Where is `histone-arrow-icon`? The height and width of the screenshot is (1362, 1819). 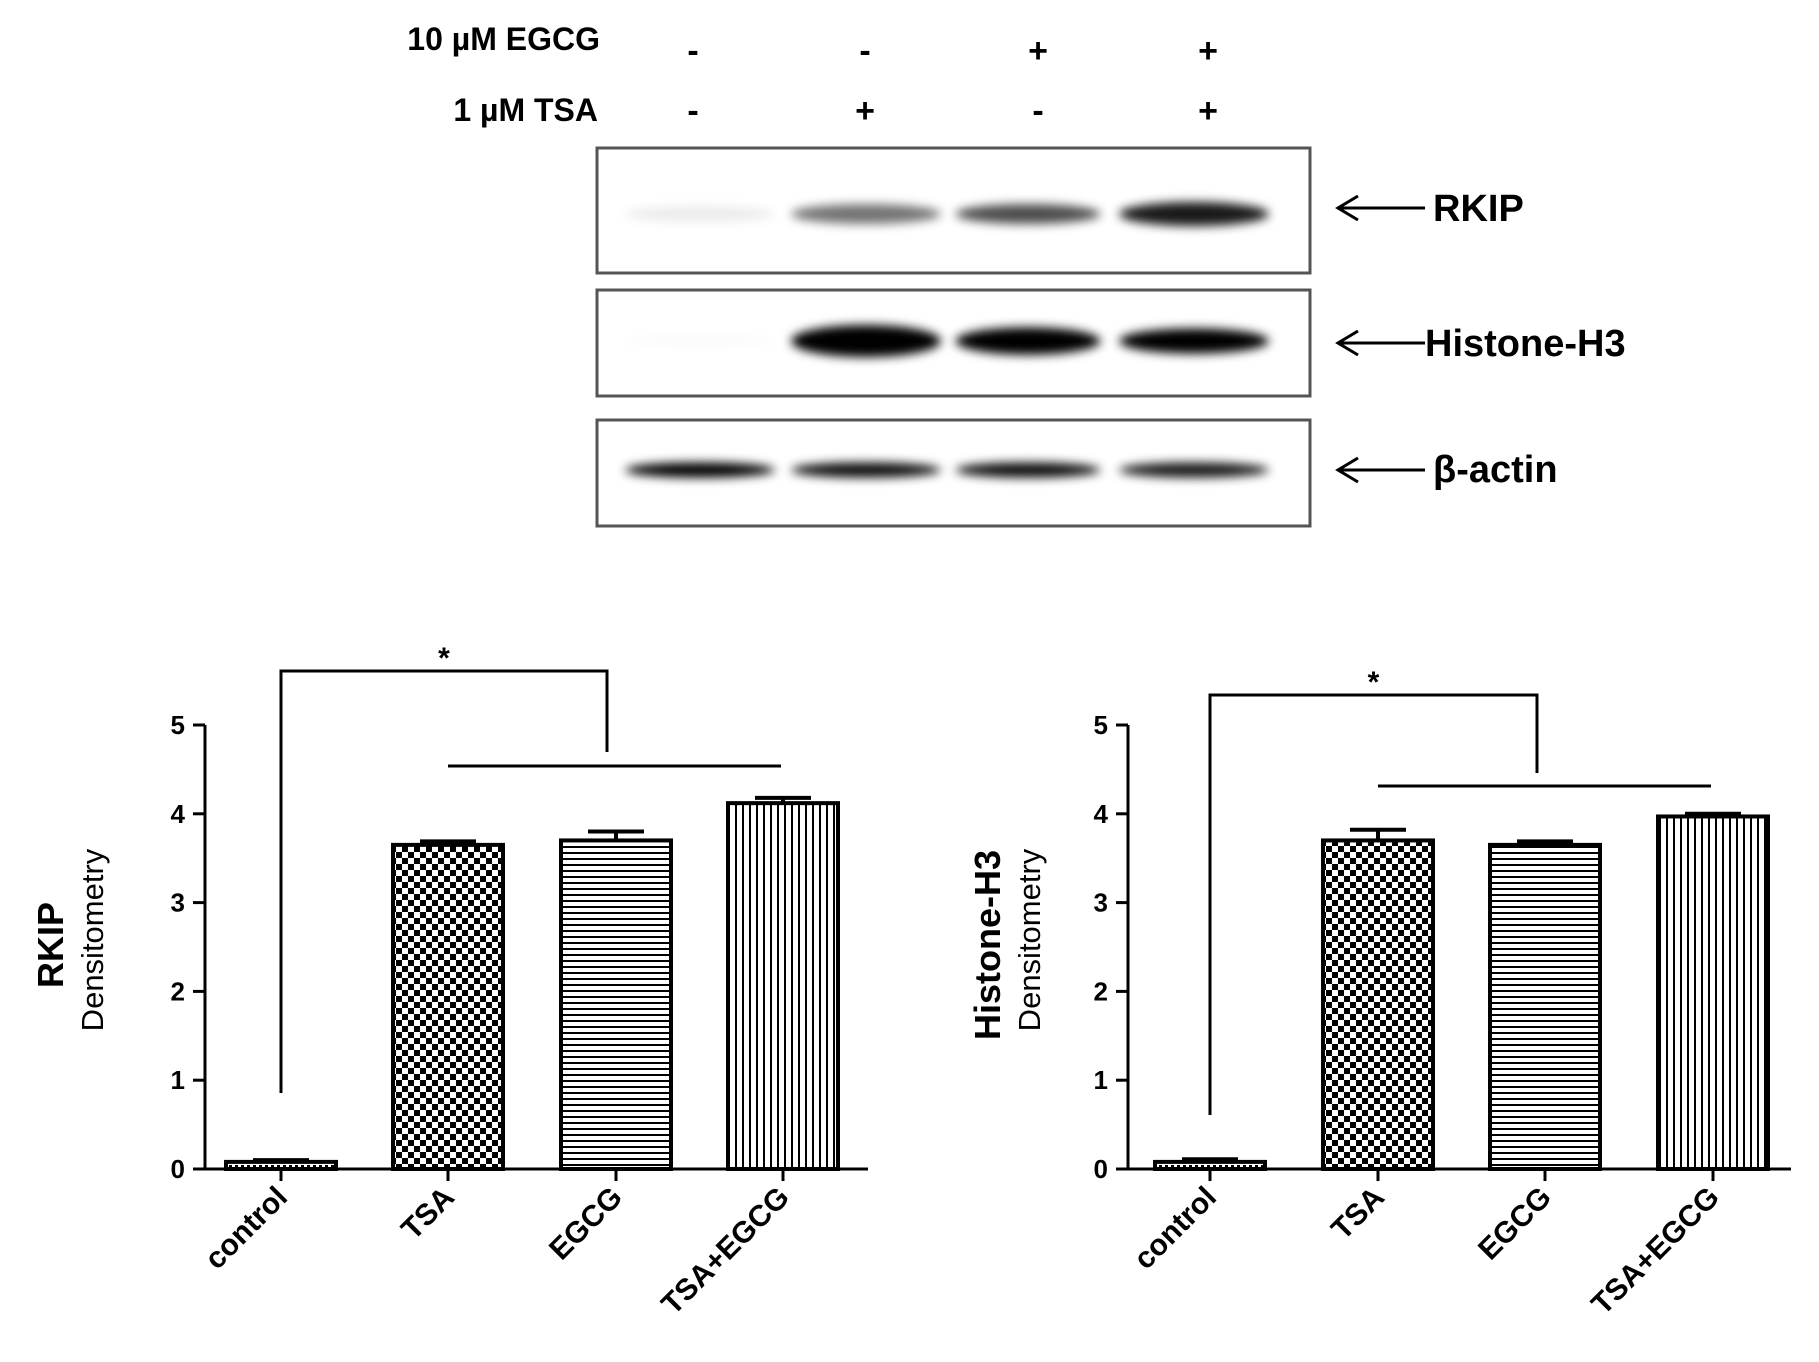 histone-arrow-icon is located at coordinates (1380, 343).